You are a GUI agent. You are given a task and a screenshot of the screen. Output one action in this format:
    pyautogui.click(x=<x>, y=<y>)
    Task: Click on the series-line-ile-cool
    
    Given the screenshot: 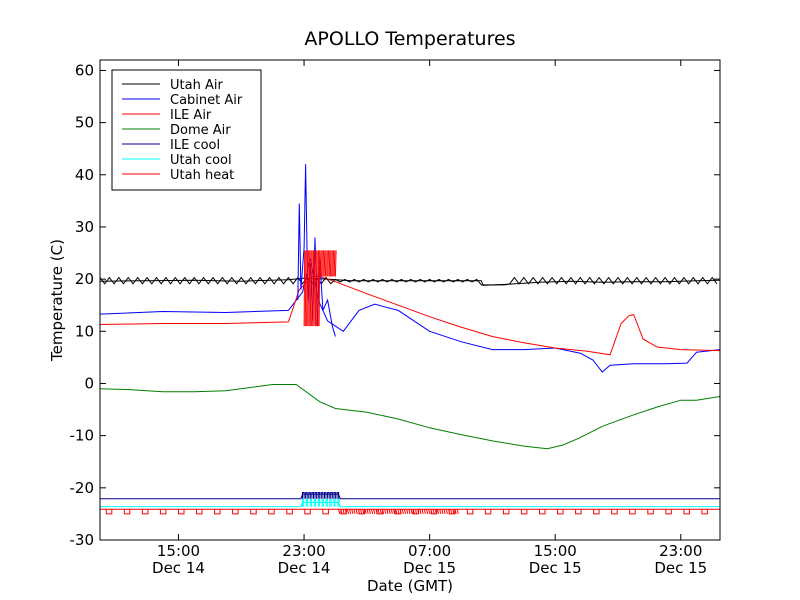 What is the action you would take?
    pyautogui.click(x=410, y=496)
    